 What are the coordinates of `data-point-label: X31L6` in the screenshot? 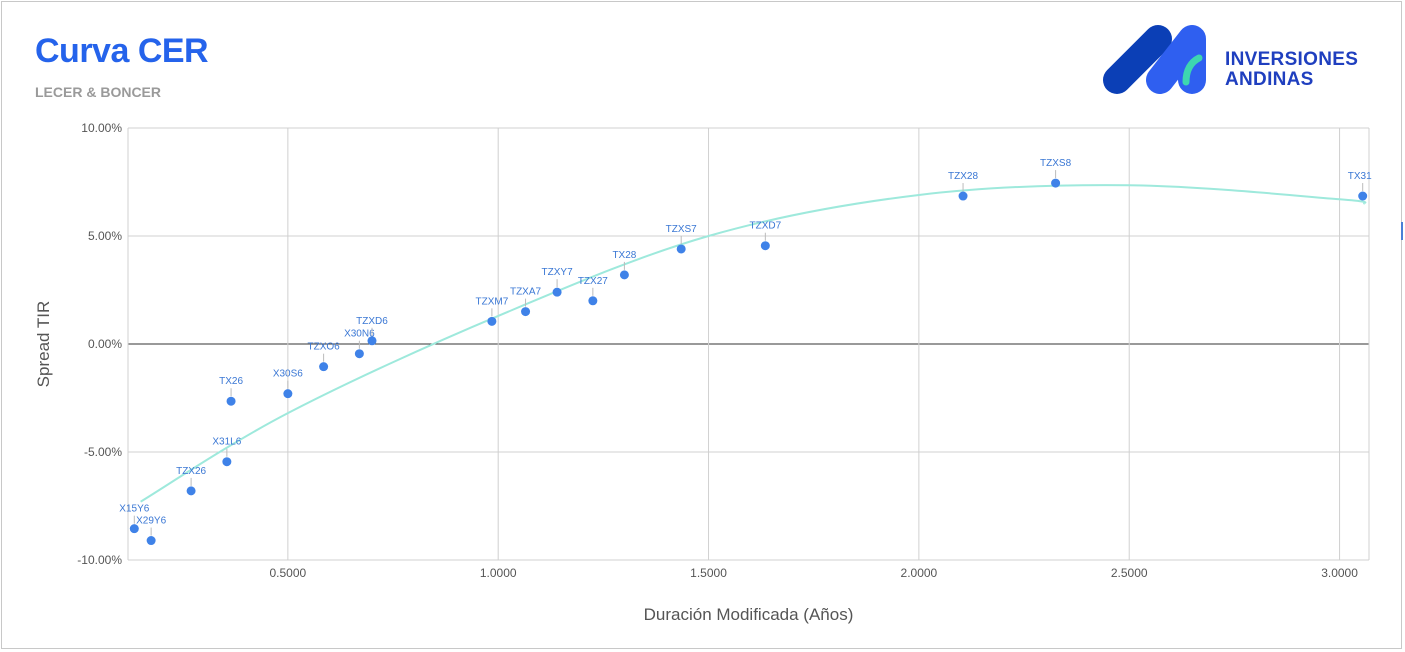 It's located at (226, 442).